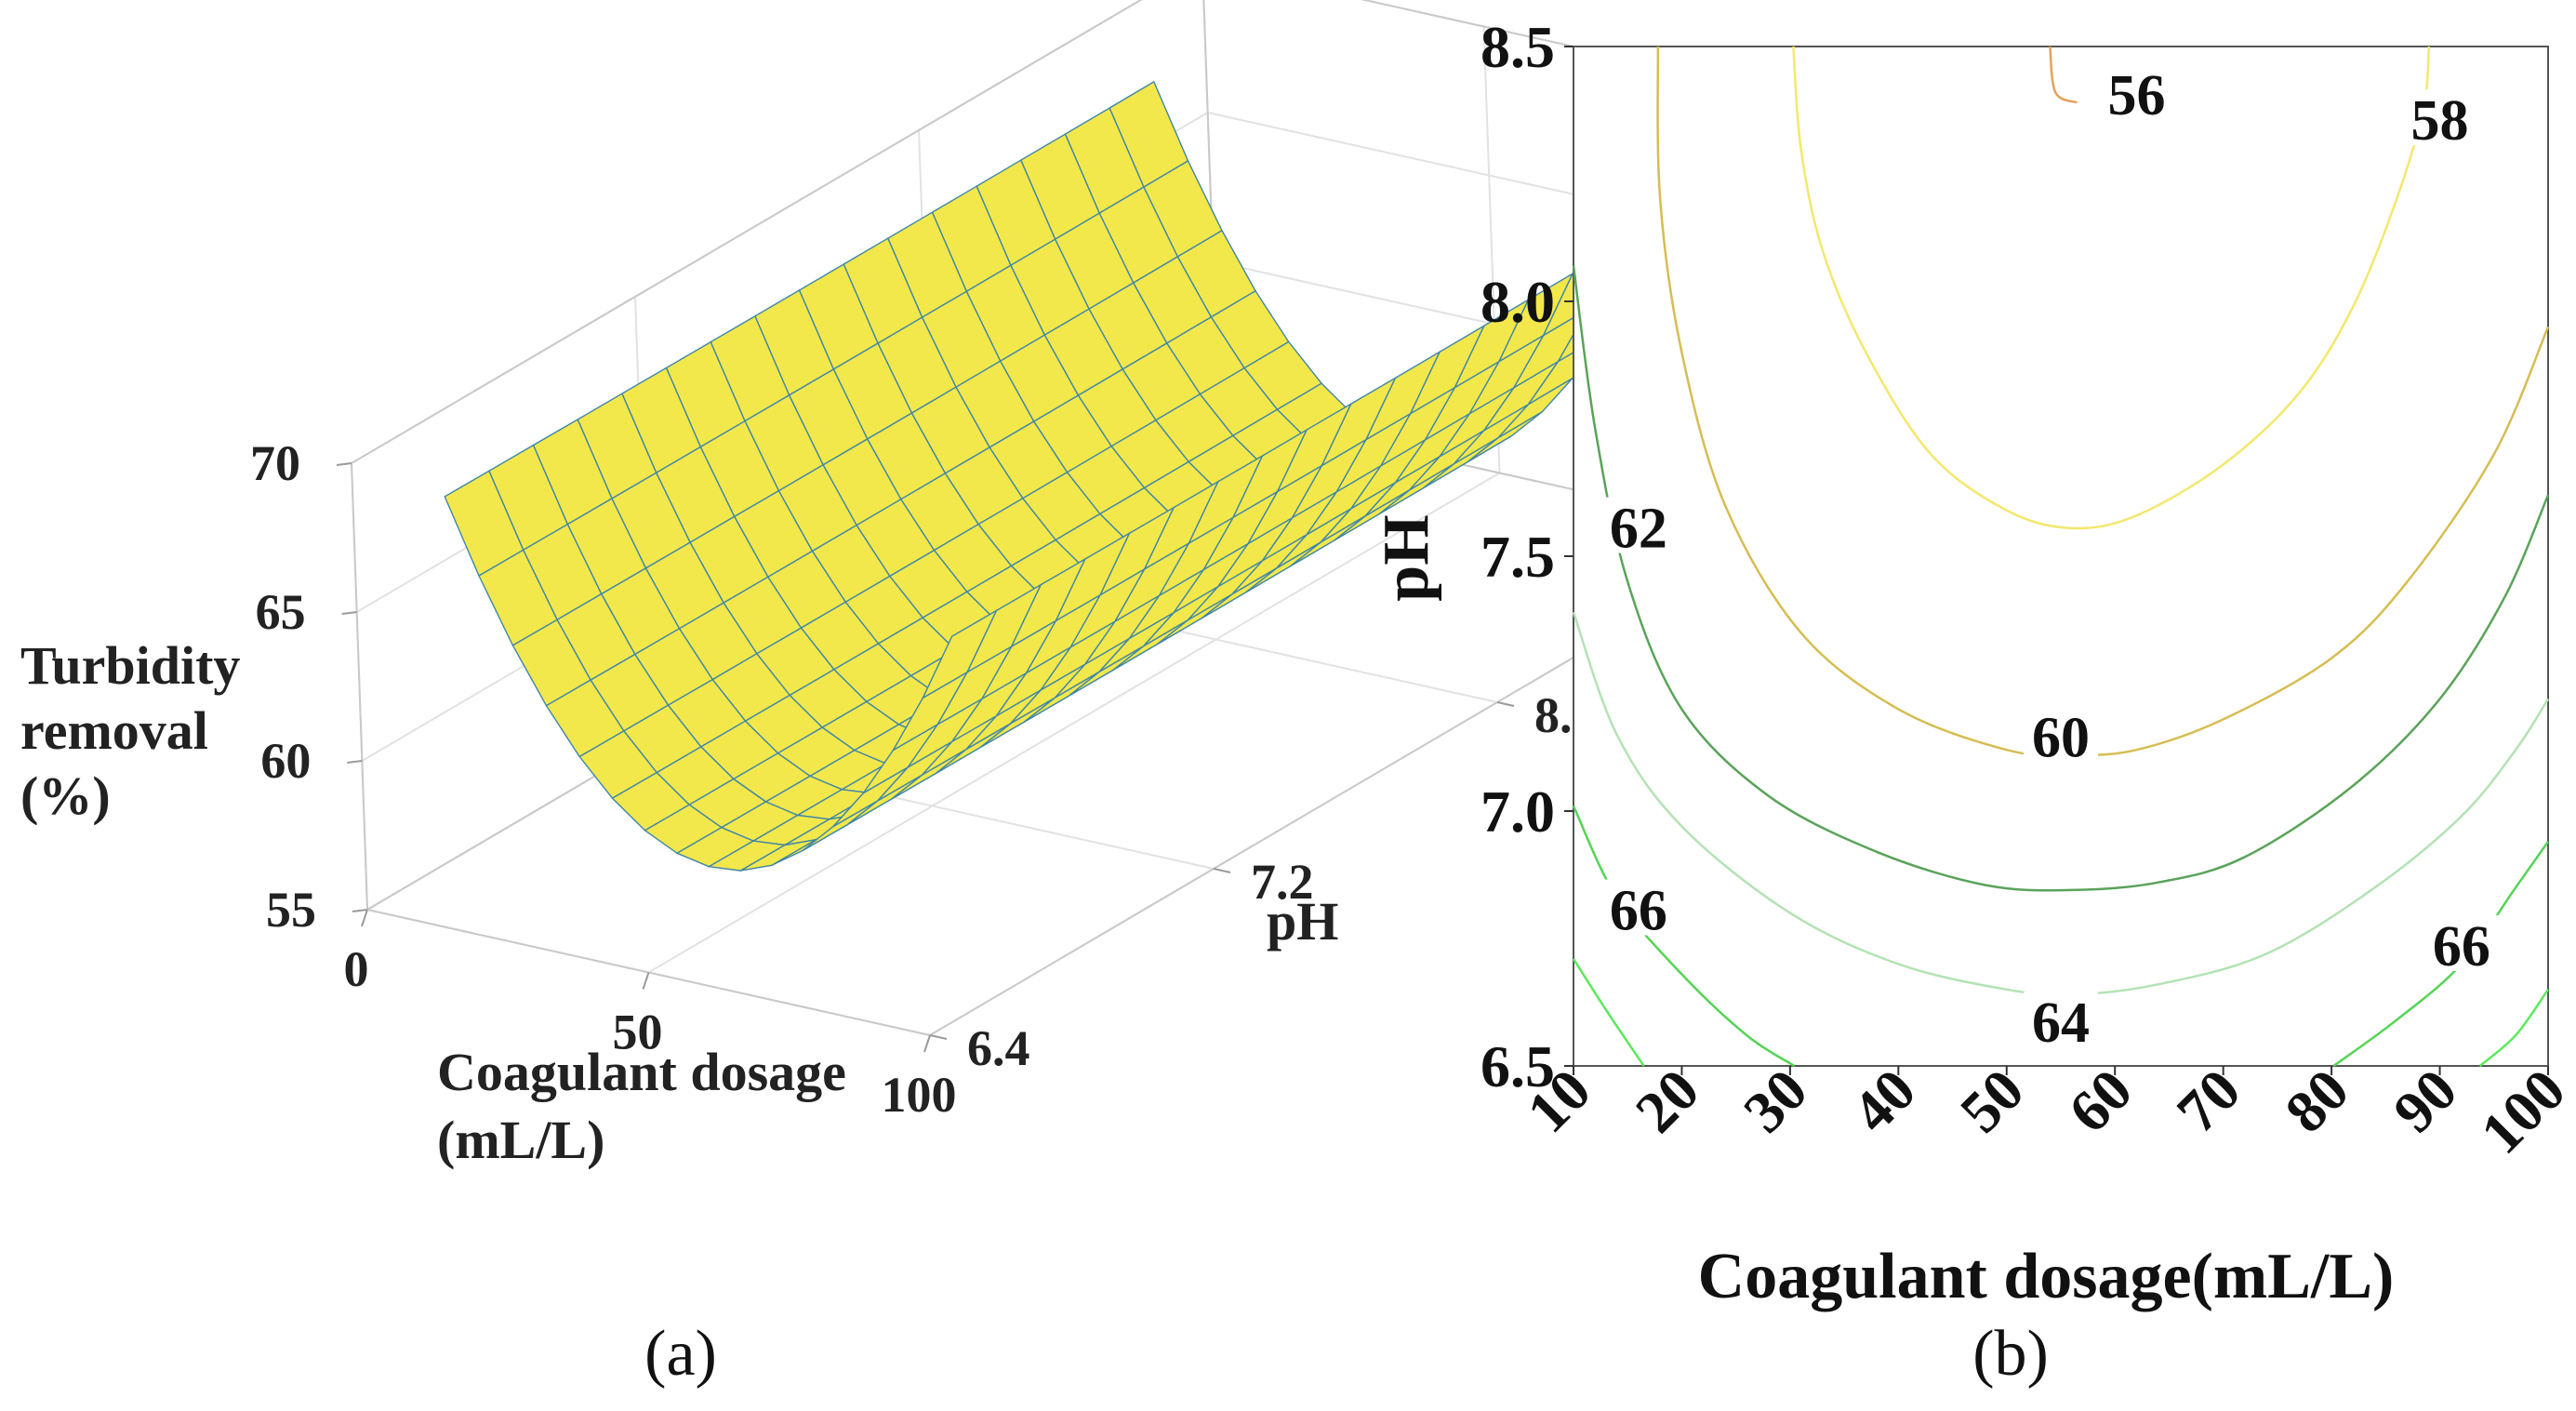 This screenshot has height=1411, width=2576. I want to click on surface-x-tick-label: 100, so click(919, 1095).